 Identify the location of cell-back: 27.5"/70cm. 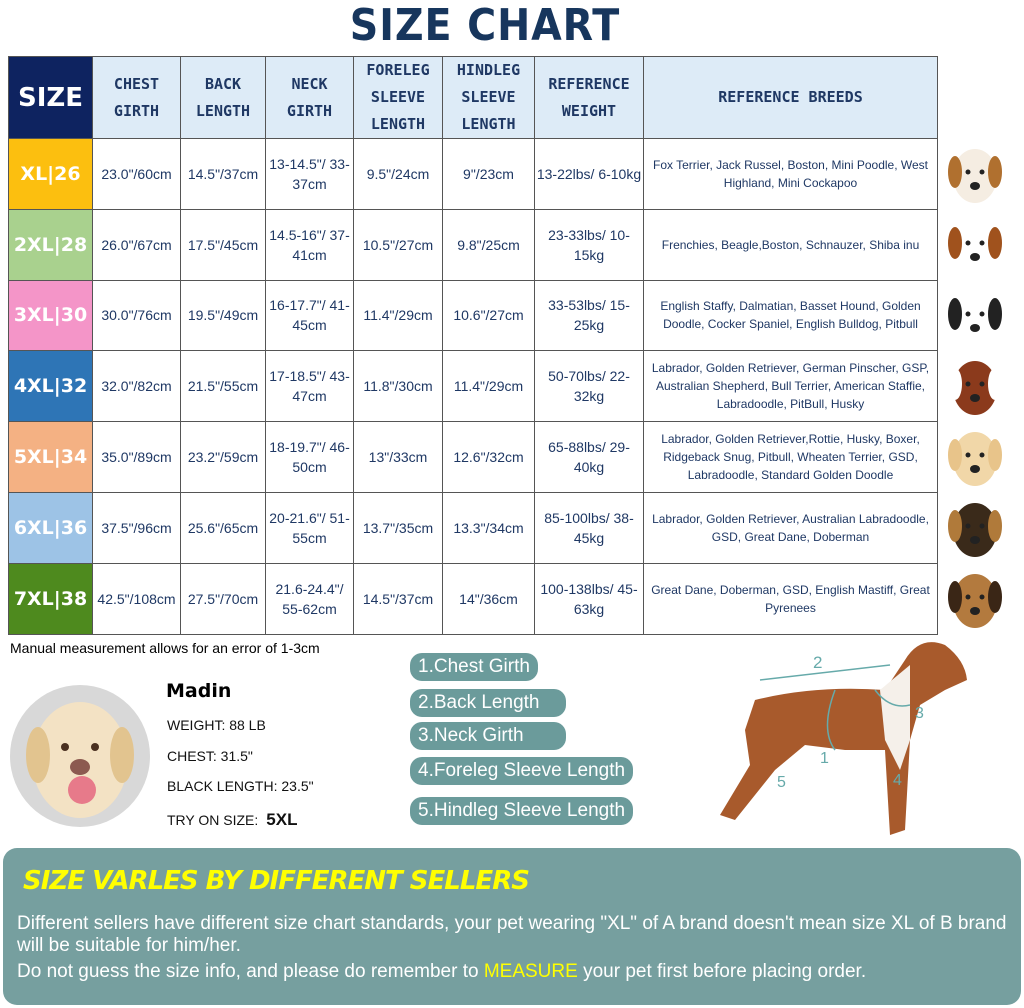
(223, 598).